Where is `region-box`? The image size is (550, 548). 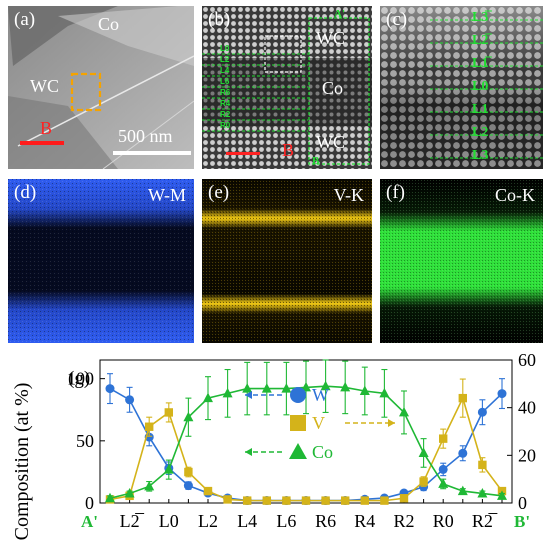
region-box is located at coordinates (86, 92).